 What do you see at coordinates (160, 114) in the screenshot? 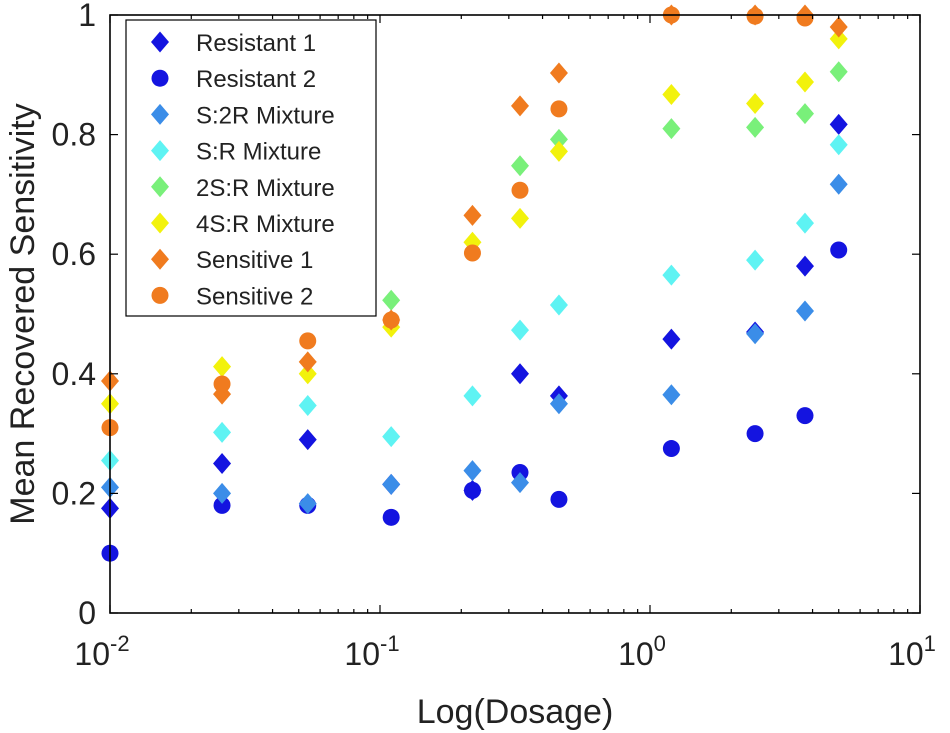
I see `legend-marker-s-2r-mixture` at bounding box center [160, 114].